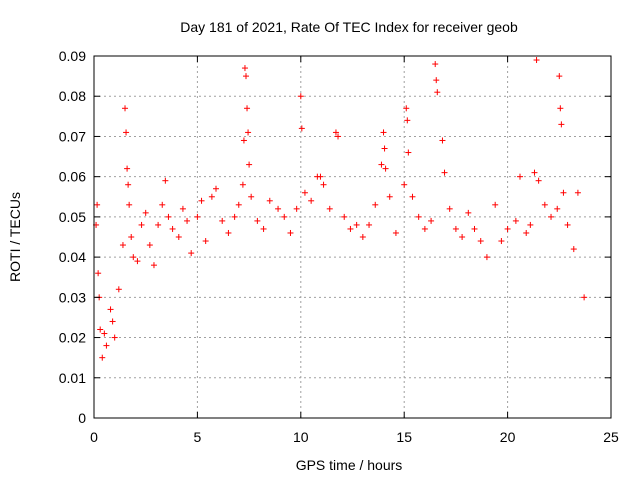 This screenshot has width=640, height=480. What do you see at coordinates (611, 437) in the screenshot?
I see `x-tick-label: 25` at bounding box center [611, 437].